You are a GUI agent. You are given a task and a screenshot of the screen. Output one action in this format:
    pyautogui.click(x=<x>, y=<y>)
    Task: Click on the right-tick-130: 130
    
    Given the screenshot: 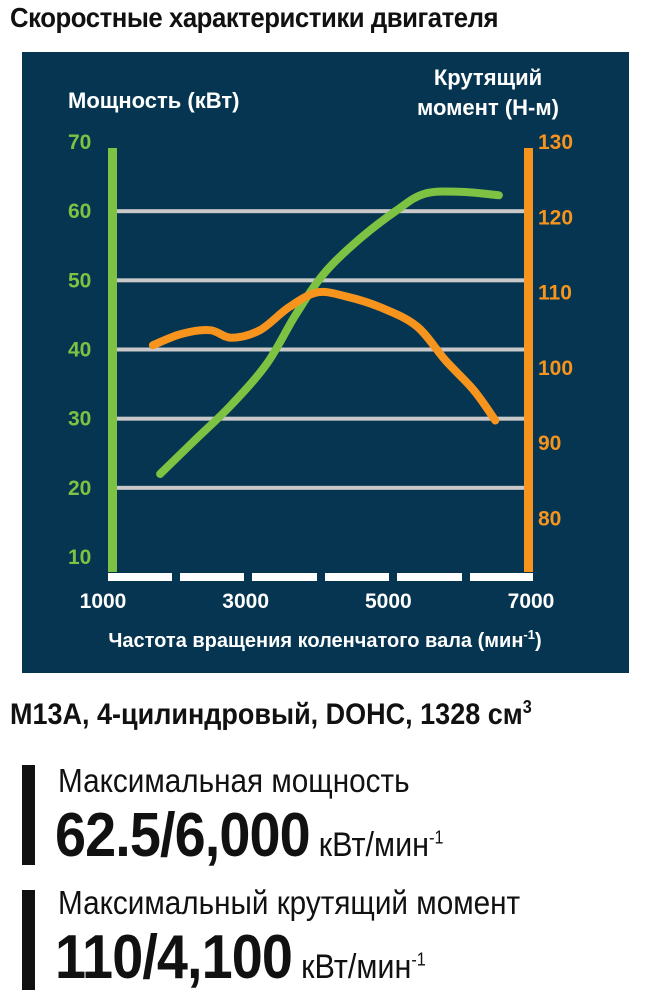 What is the action you would take?
    pyautogui.click(x=555, y=142)
    